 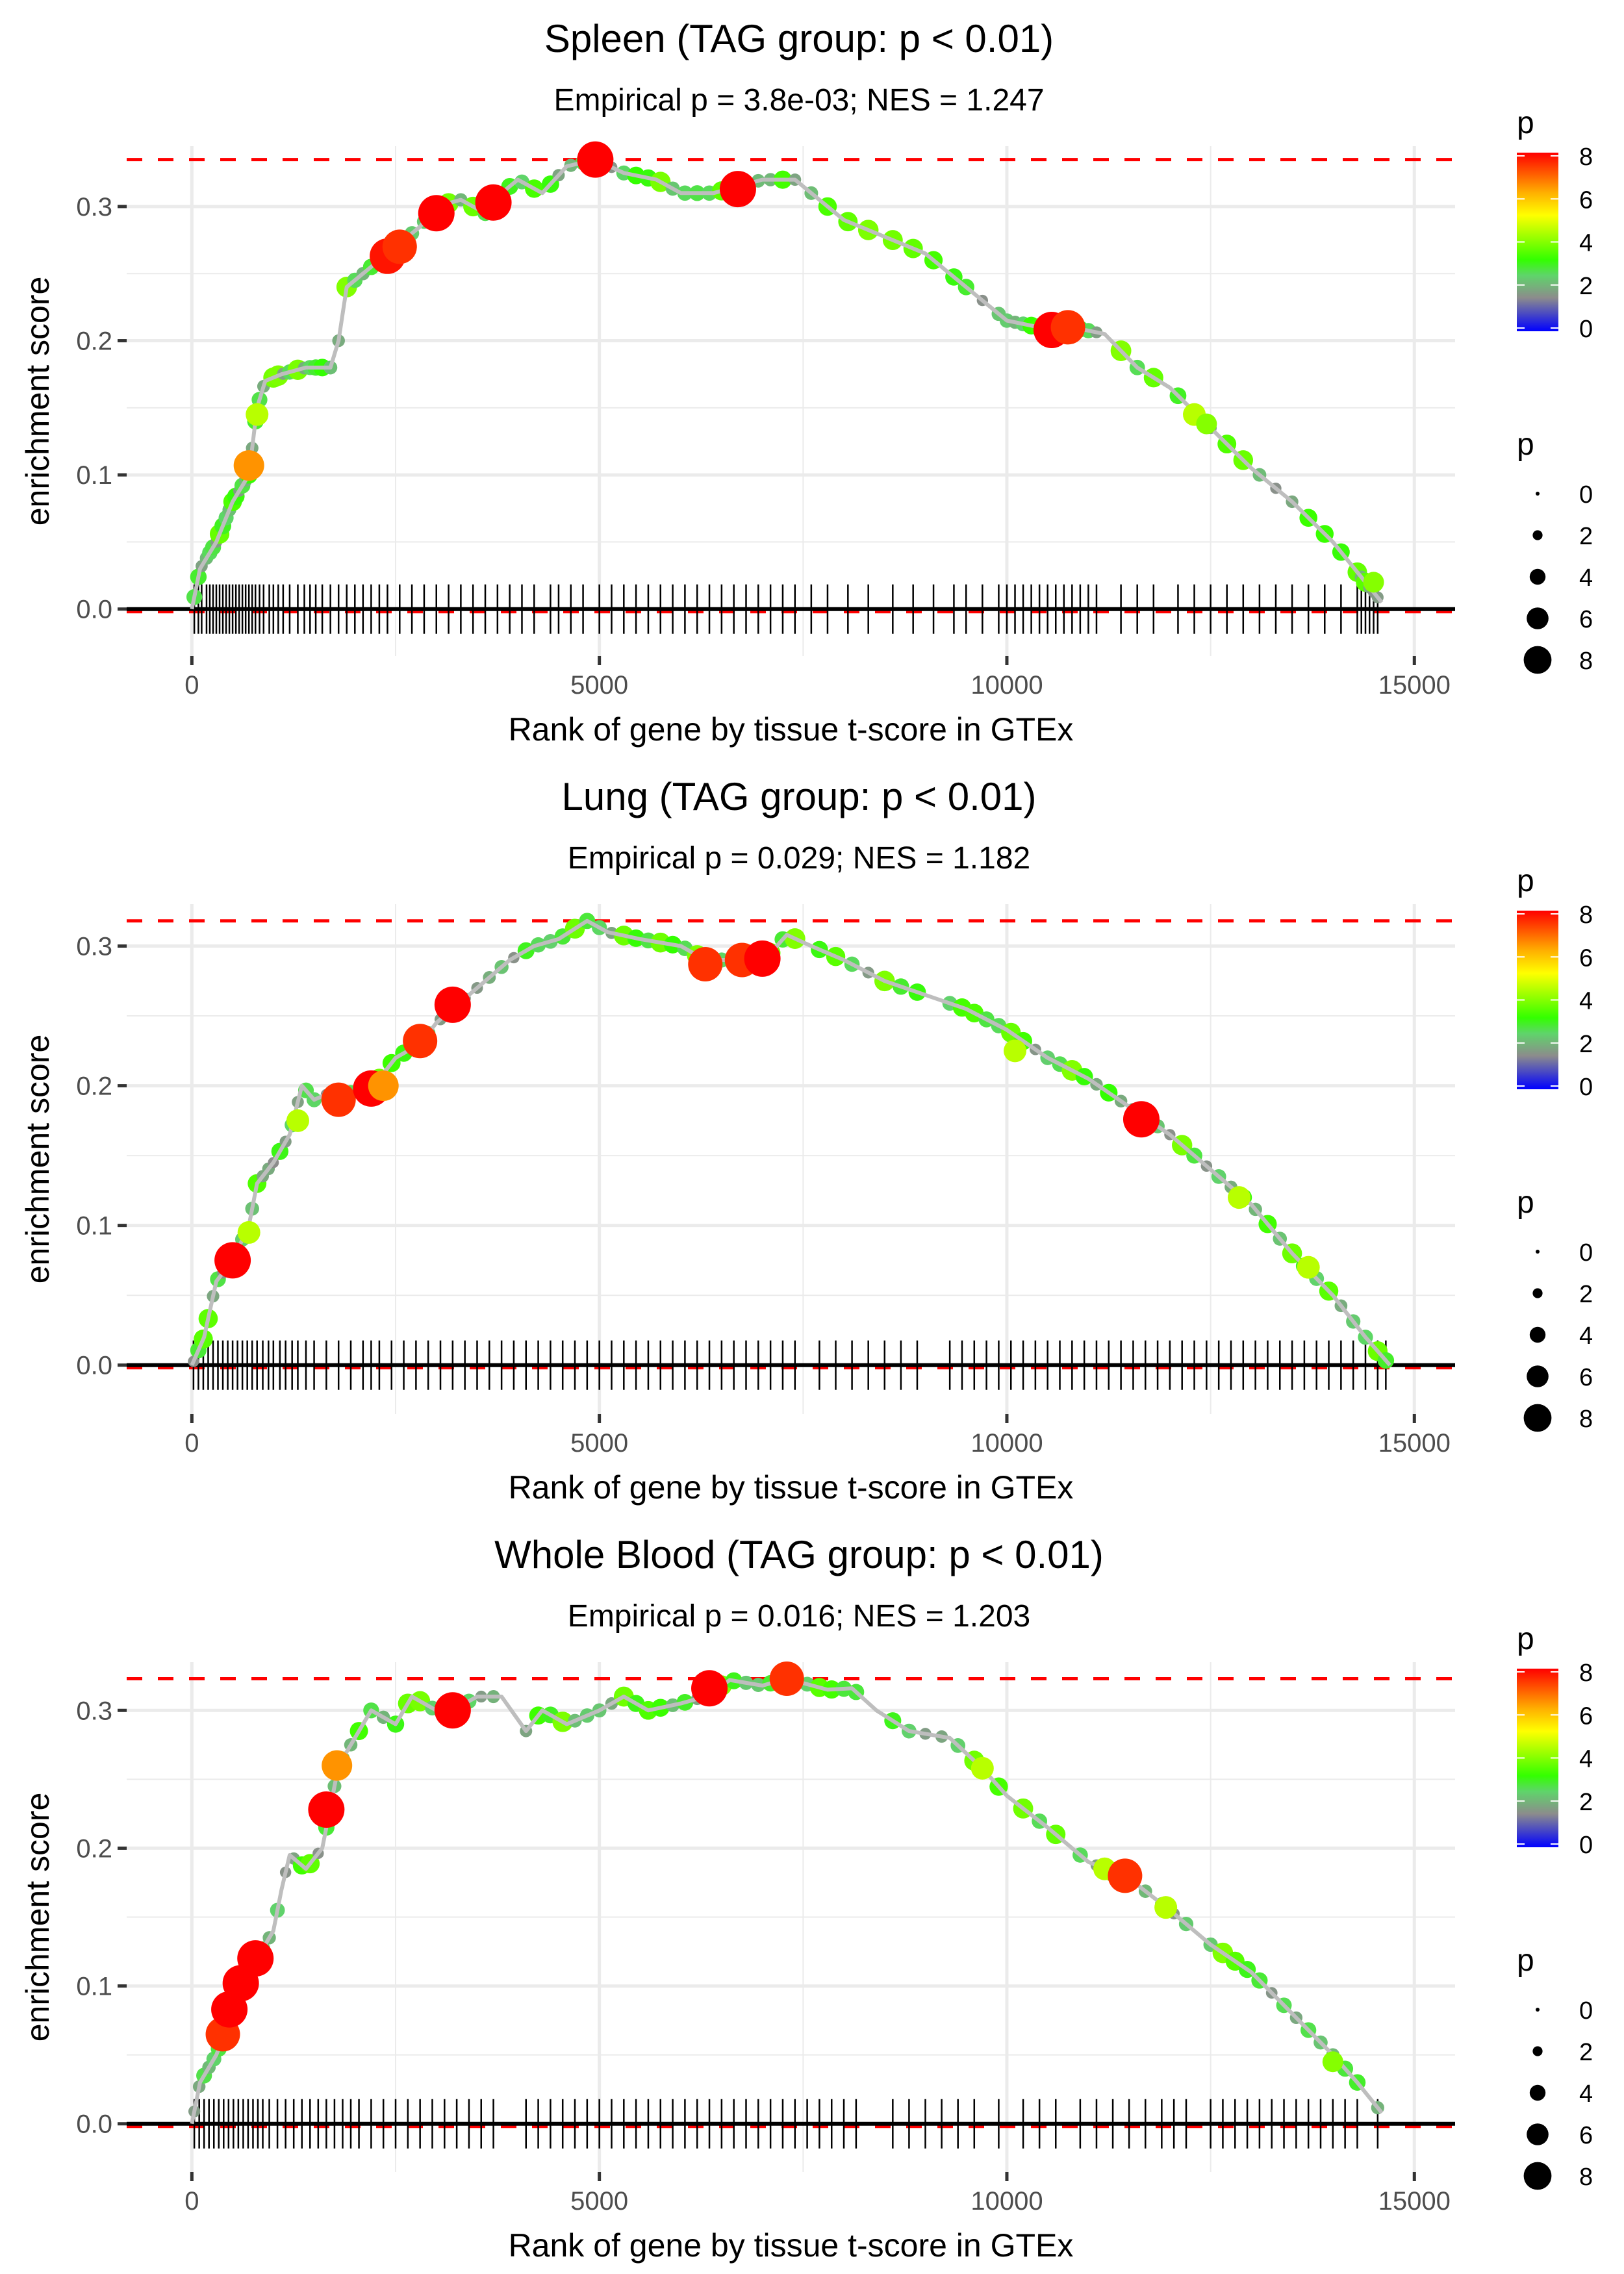 What do you see at coordinates (799, 796) in the screenshot?
I see `chart-title: Lung (TAG group: p < 0.01)` at bounding box center [799, 796].